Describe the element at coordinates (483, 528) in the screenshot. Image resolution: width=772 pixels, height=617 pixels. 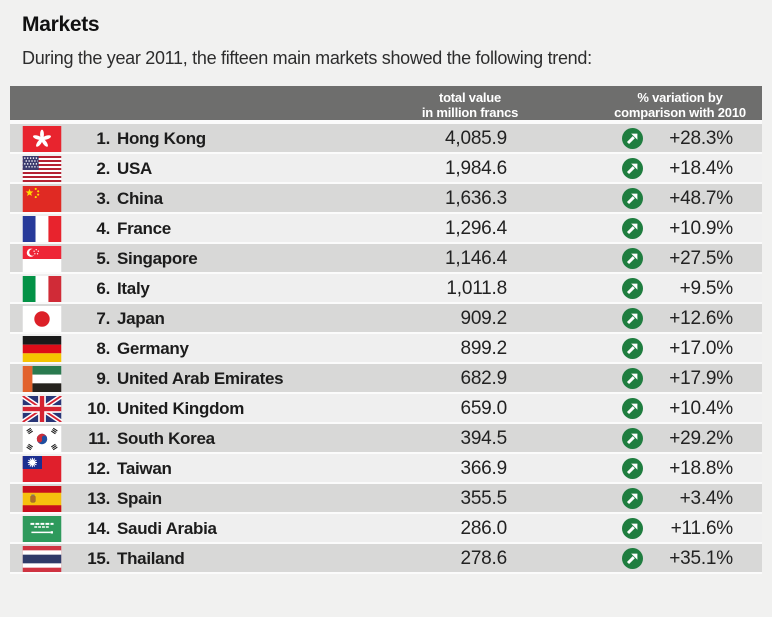
I see `total-value: 286.0` at that location.